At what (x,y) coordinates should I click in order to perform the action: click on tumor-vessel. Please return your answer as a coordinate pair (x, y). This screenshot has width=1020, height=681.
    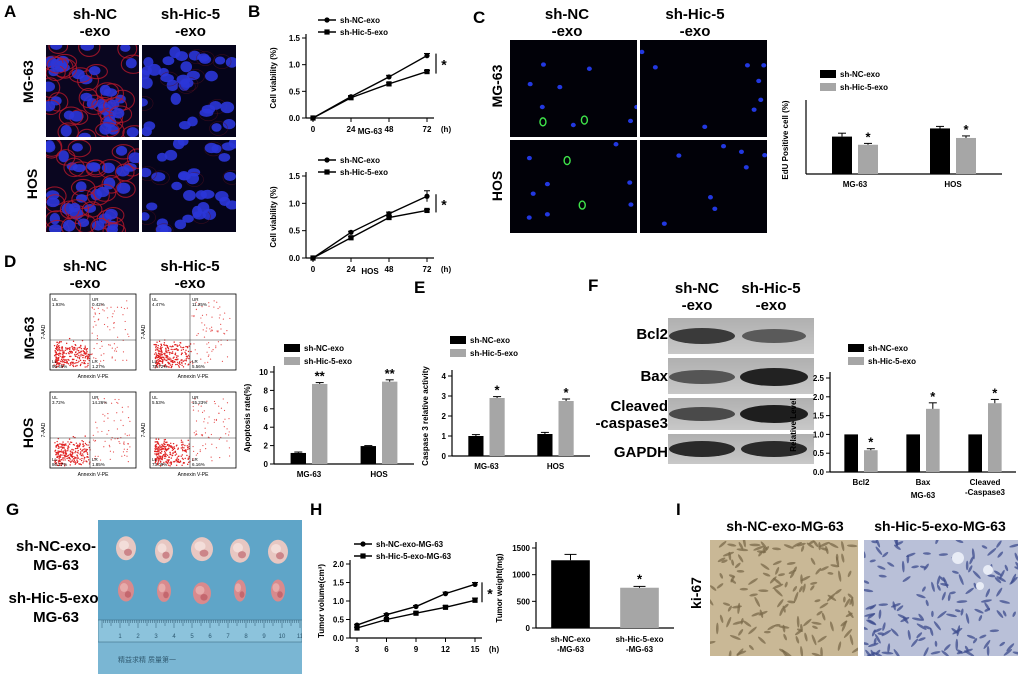
    Looking at the image, I should click on (128, 594).